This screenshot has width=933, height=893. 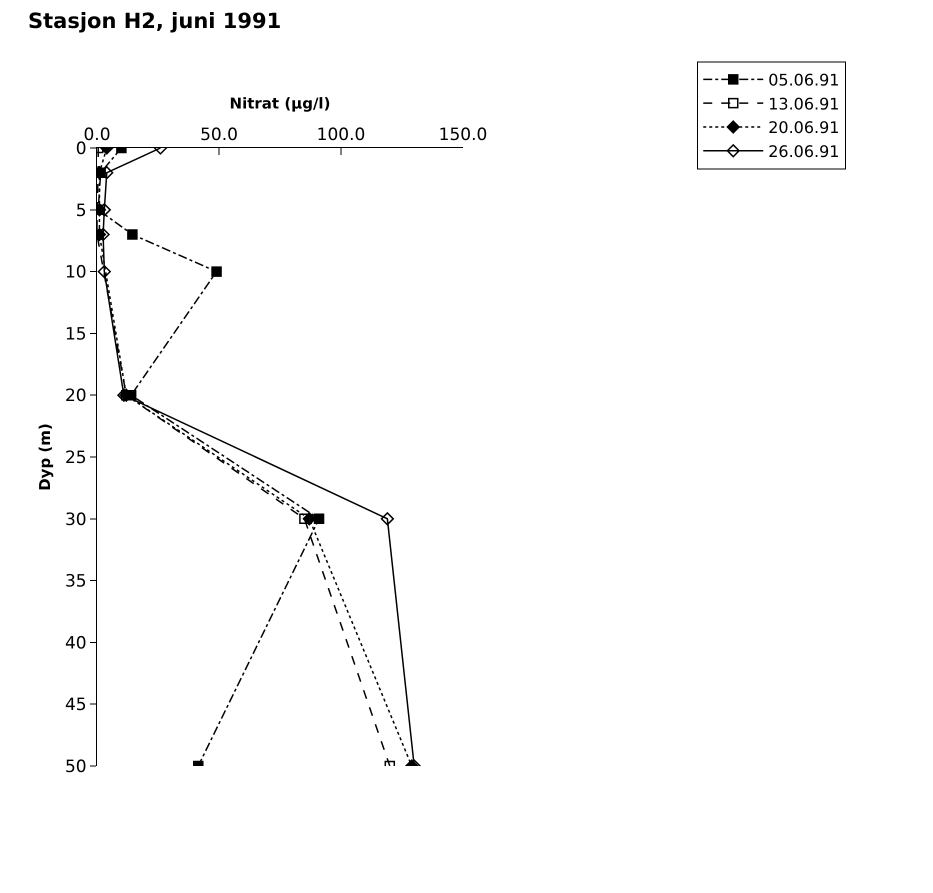 I want to click on y-tick-label: 50, so click(x=75, y=766).